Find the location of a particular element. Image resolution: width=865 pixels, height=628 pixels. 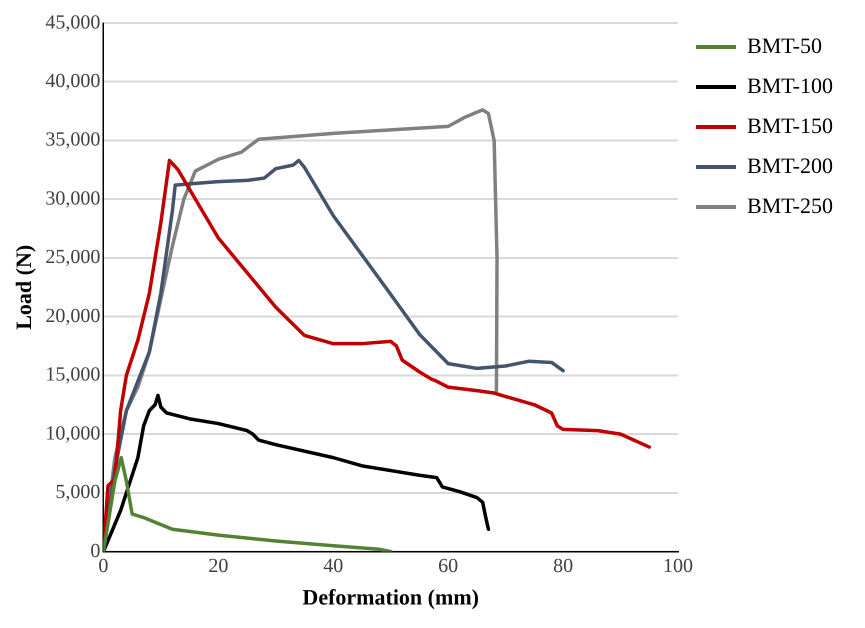

y-tick-label: 30,000 is located at coordinates (72, 198).